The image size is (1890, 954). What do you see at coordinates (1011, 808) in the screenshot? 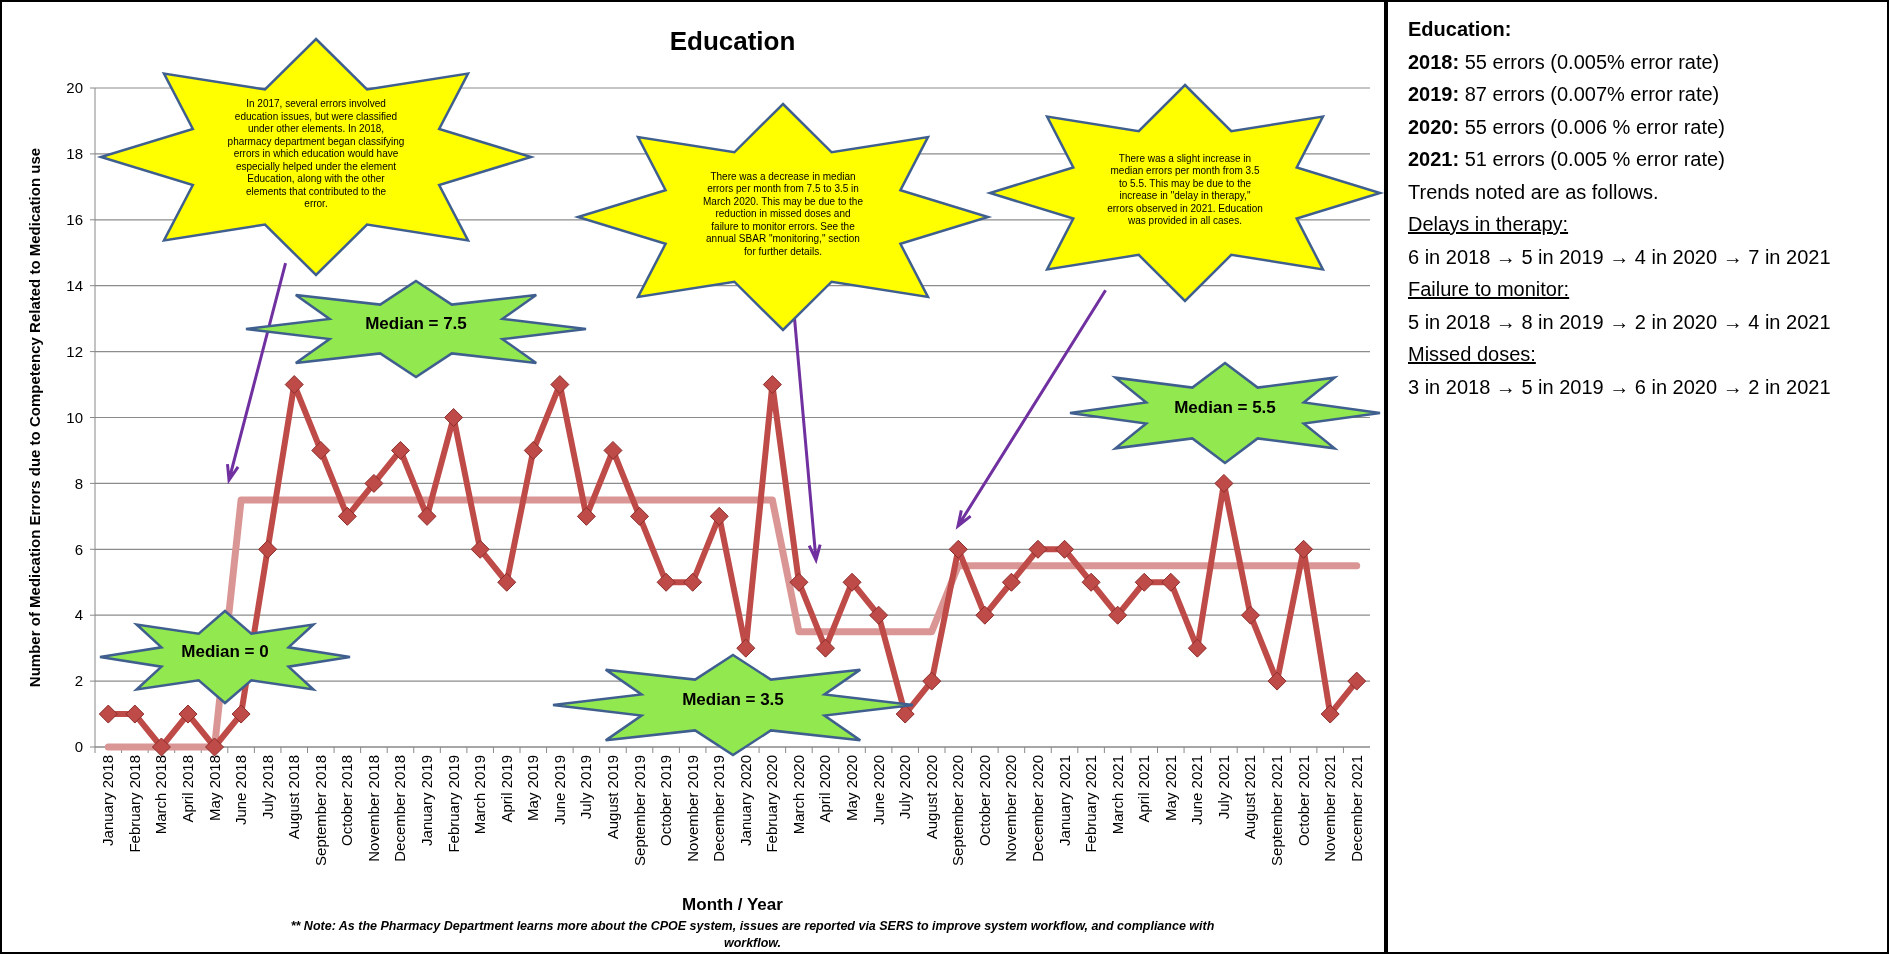
I see `x-tick-label: November 2020` at bounding box center [1011, 808].